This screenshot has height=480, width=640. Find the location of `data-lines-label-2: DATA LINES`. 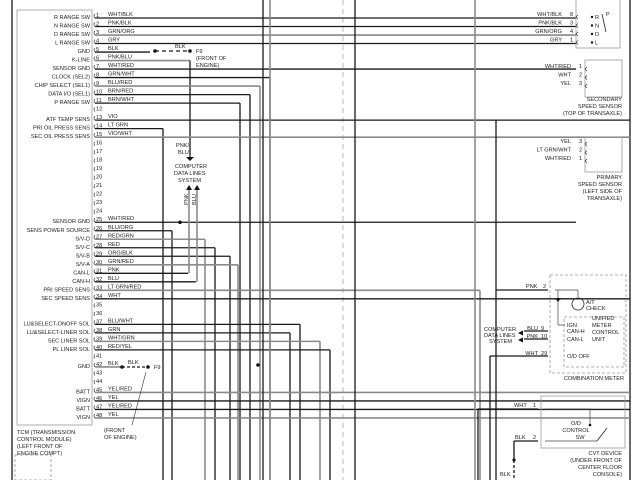

data-lines-label-2: DATA LINES is located at coordinates (190, 174).